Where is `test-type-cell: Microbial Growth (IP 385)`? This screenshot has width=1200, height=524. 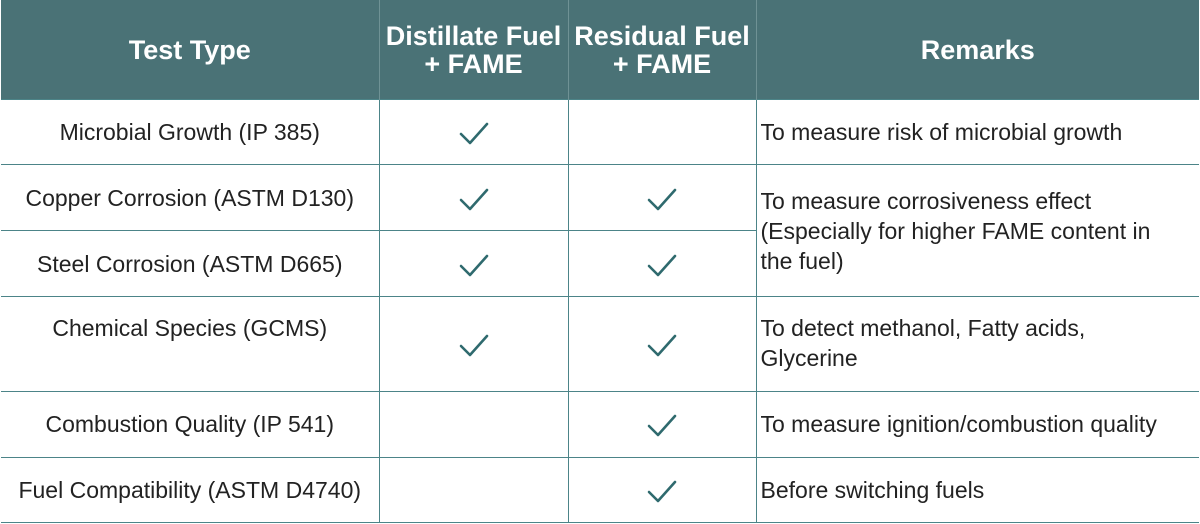
test-type-cell: Microbial Growth (IP 385) is located at coordinates (190, 132).